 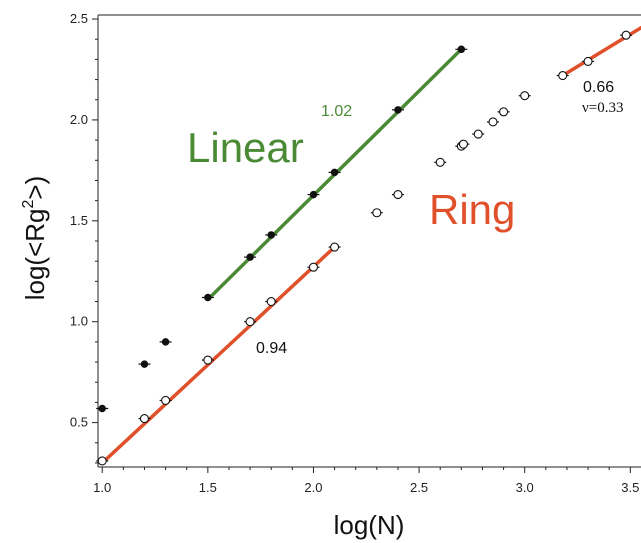 I want to click on x-tick-label: 1.5, so click(x=208, y=487).